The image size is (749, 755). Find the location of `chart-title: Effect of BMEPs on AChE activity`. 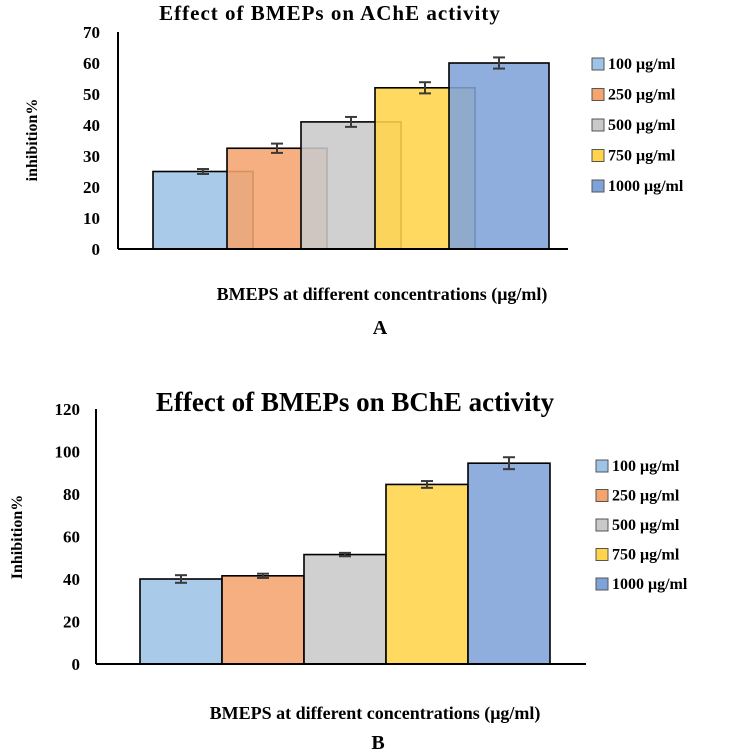

chart-title: Effect of BMEPs on AChE activity is located at coordinates (330, 13).